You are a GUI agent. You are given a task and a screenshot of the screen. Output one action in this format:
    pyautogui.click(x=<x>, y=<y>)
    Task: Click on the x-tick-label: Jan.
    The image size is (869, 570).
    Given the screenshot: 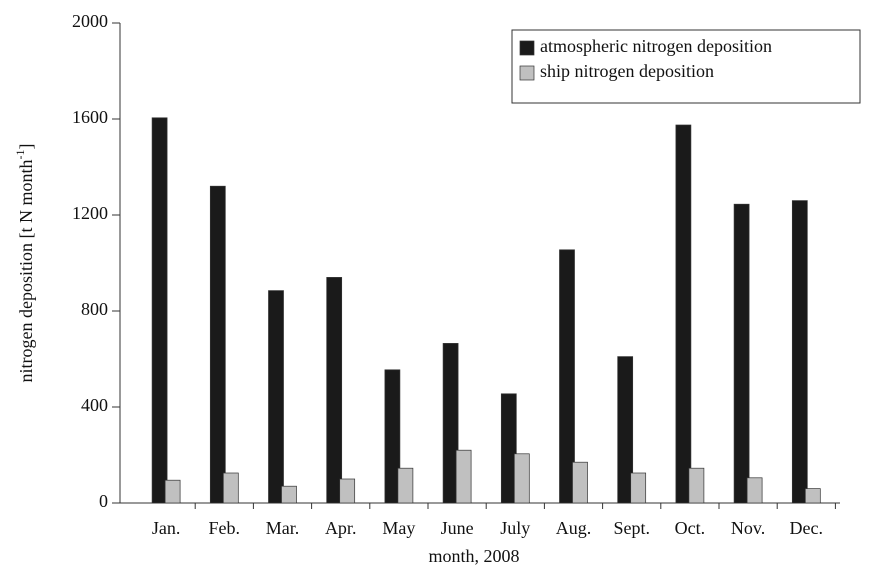 What is the action you would take?
    pyautogui.click(x=166, y=528)
    